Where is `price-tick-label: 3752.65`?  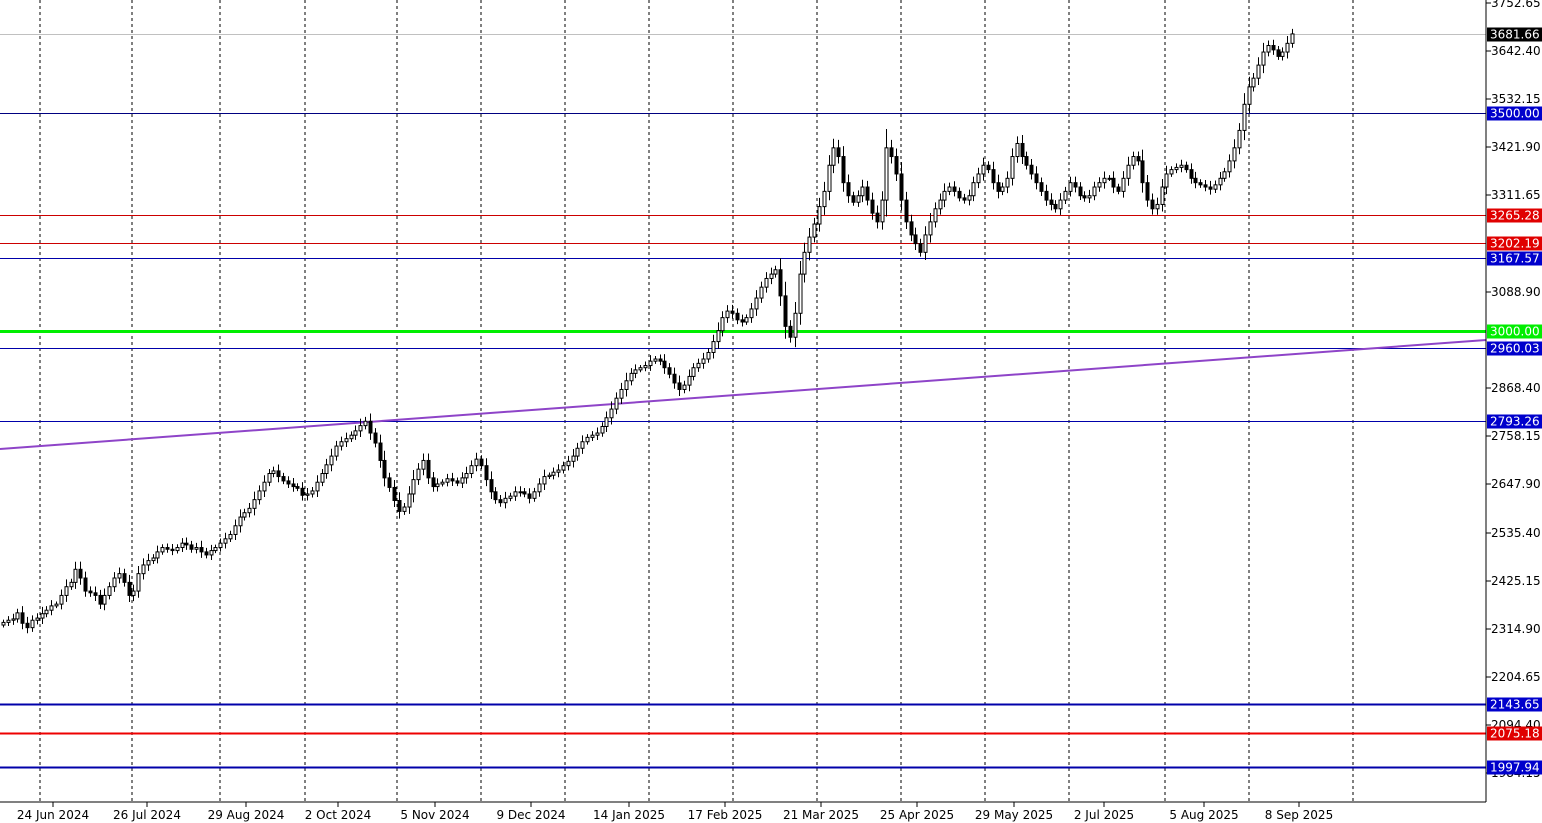
price-tick-label: 3752.65 is located at coordinates (1516, 5).